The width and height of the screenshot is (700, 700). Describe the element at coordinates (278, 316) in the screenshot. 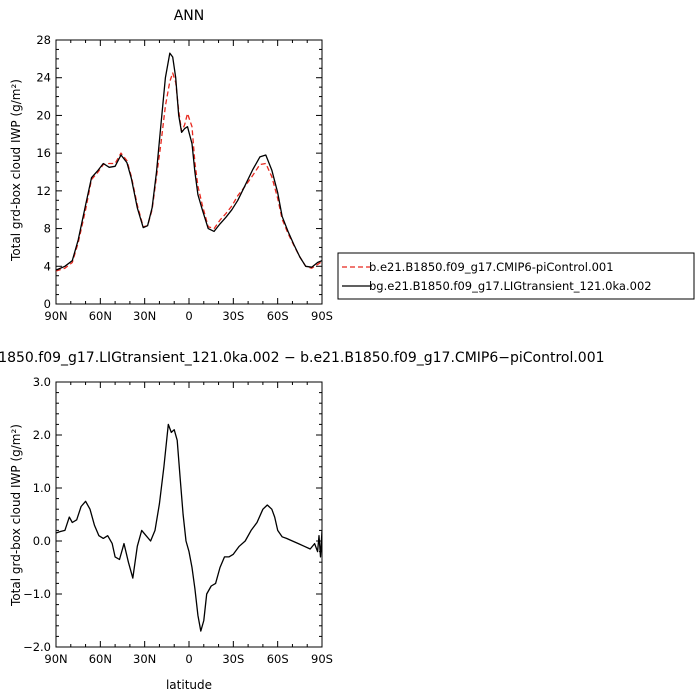

I see `top-x-tick-label: 60S` at that location.